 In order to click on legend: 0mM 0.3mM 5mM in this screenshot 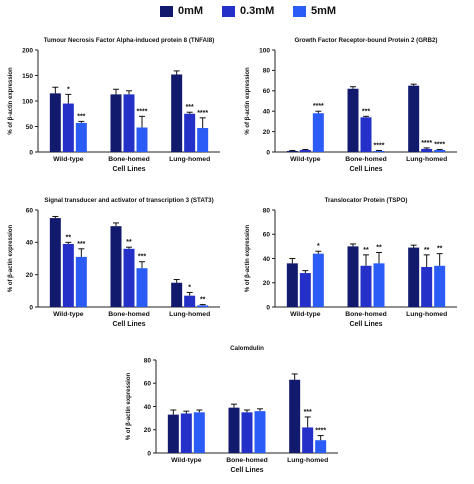, I will do `click(237, 12)`.